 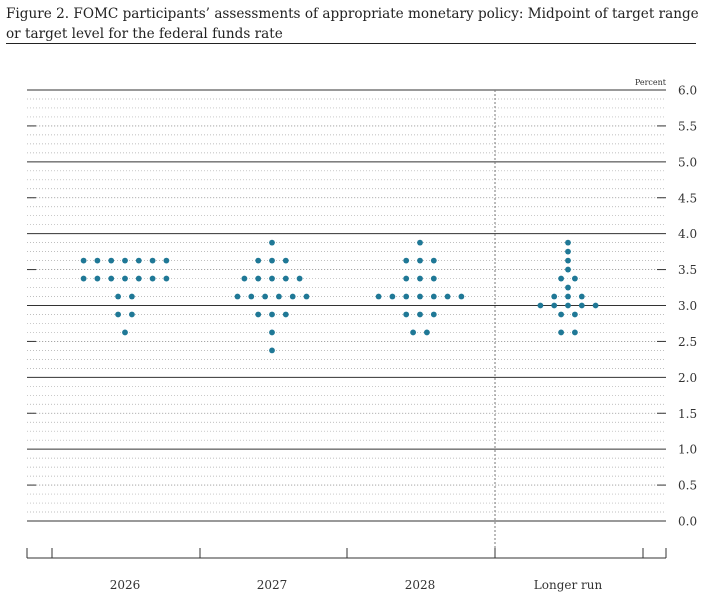 What do you see at coordinates (339, 296) in the screenshot?
I see `dot-layer` at bounding box center [339, 296].